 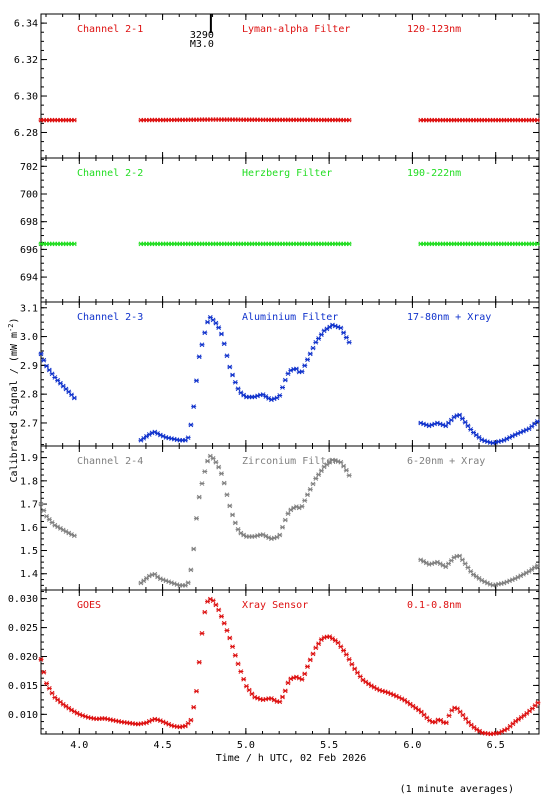 I want to click on y-axis-label-main: Calibrated Signal / (mW m, so click(x=14, y=407).